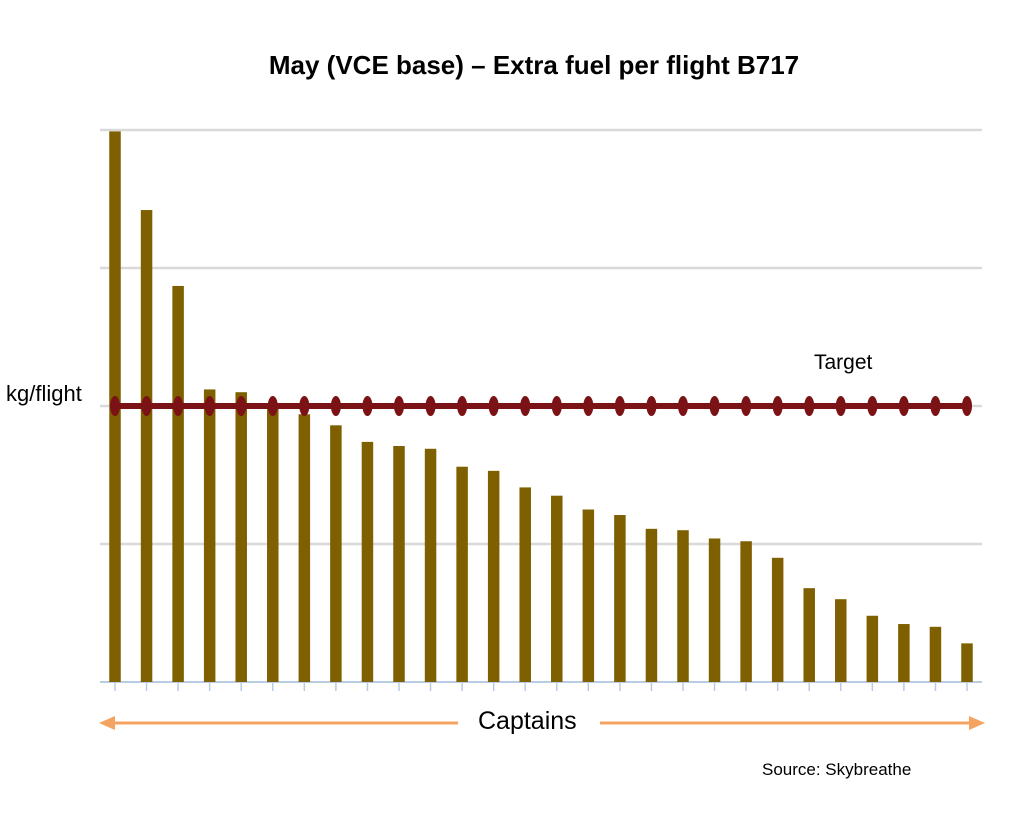 This screenshot has height=823, width=1024. Describe the element at coordinates (977, 723) in the screenshot. I see `arrow-right-head` at that location.